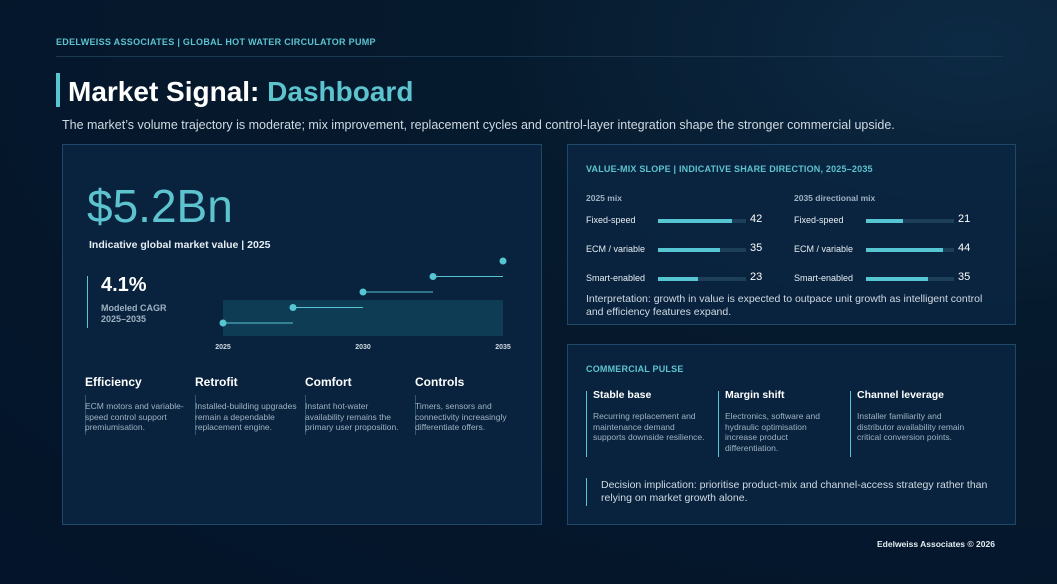 The image size is (1057, 584). Describe the element at coordinates (58, 90) in the screenshot. I see `title-accent-bar` at that location.